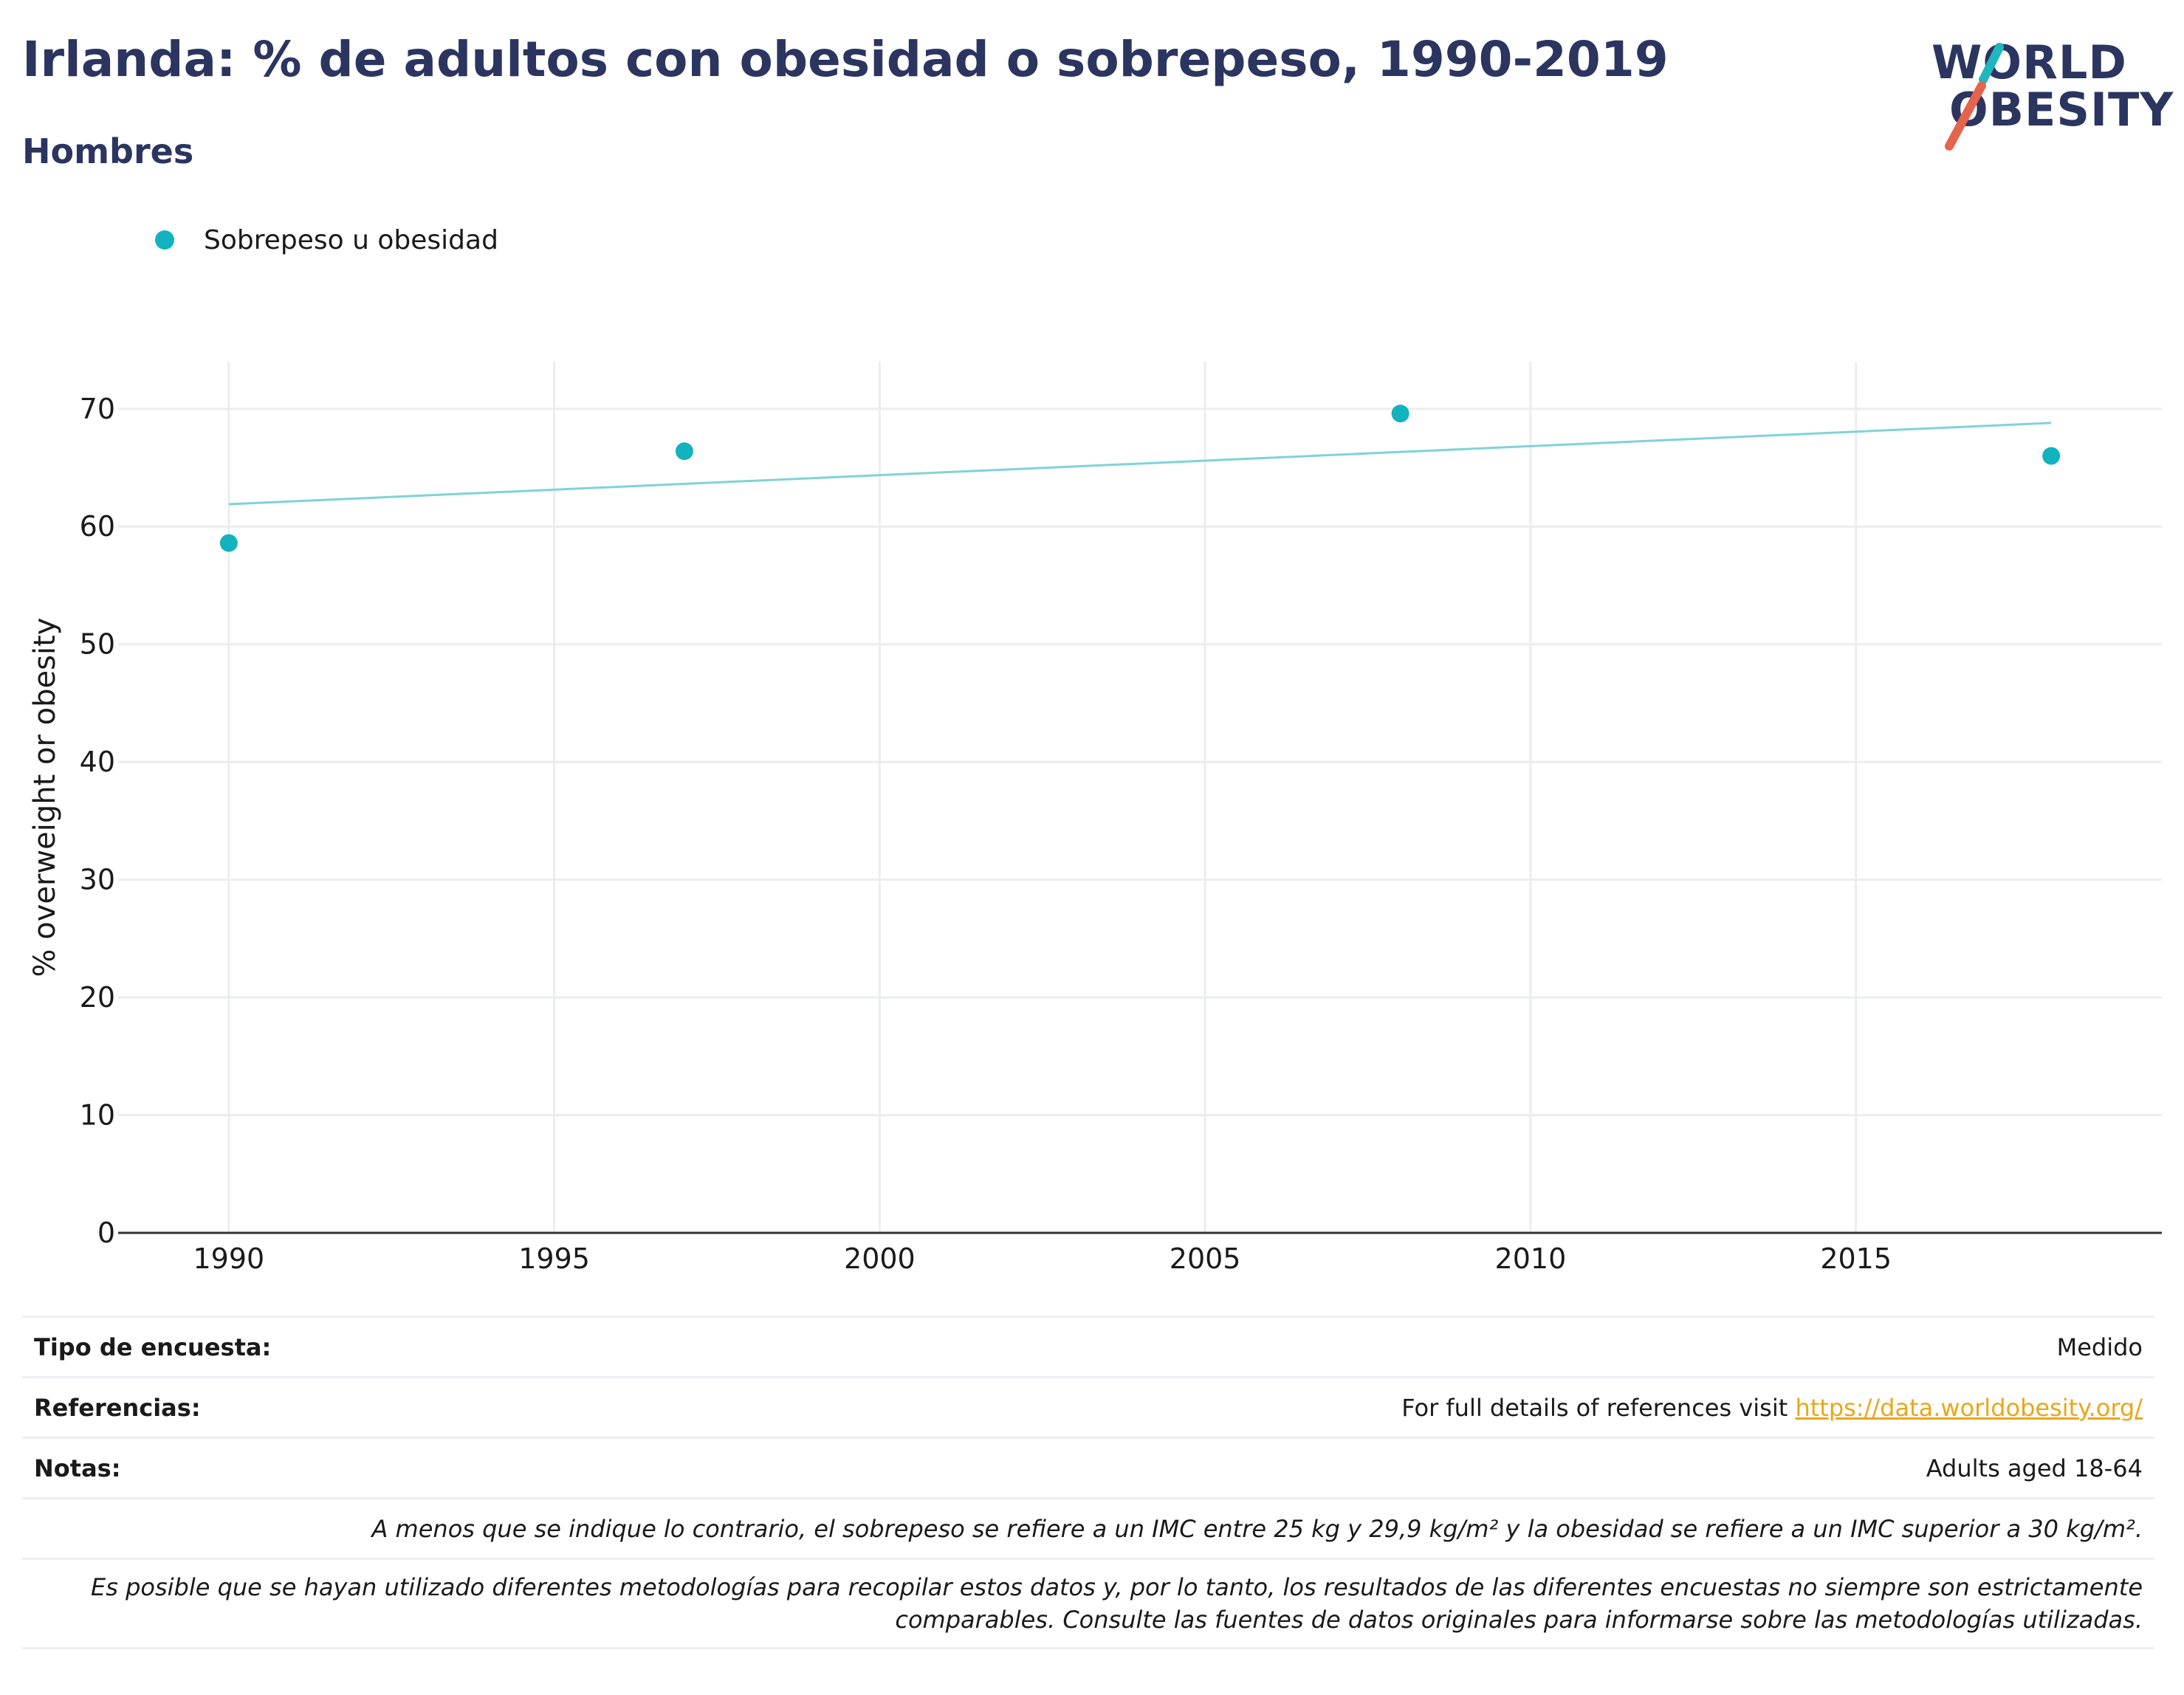  I want to click on y-tick-label: 20, so click(98, 997).